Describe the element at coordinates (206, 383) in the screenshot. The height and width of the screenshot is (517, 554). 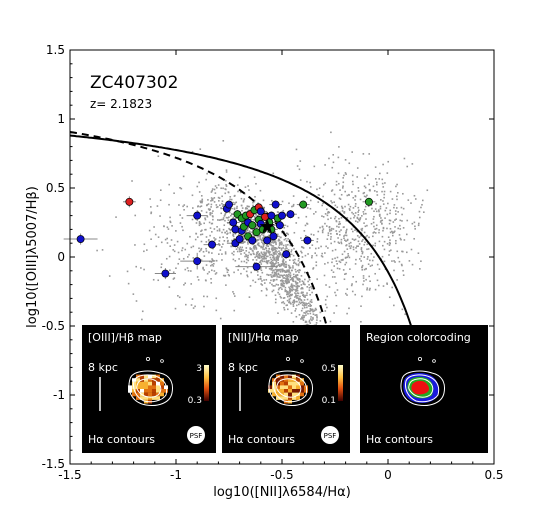
I see `colorbar` at that location.